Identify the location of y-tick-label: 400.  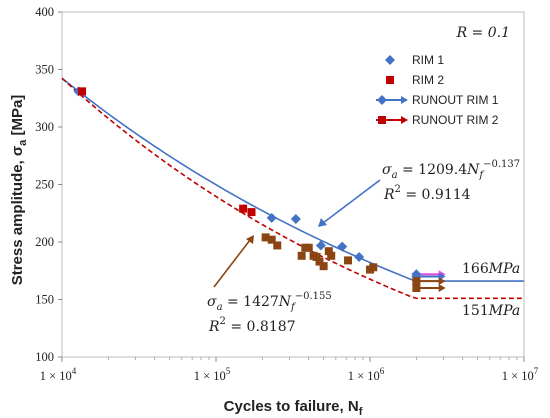
(44, 12).